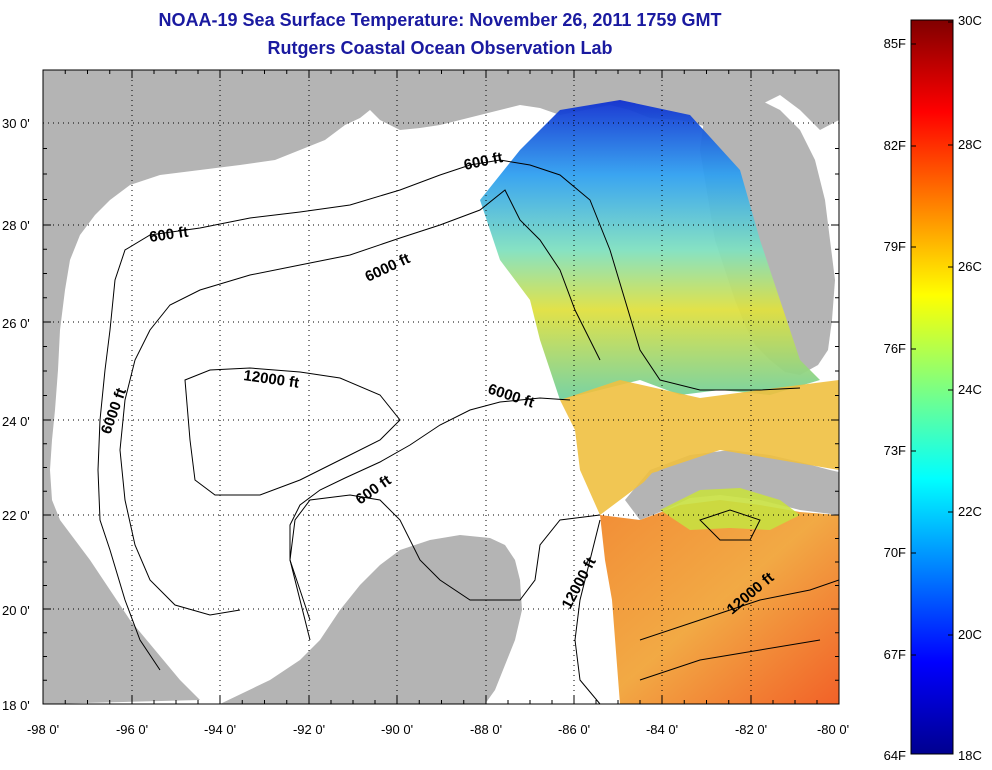 The width and height of the screenshot is (992, 770). What do you see at coordinates (16, 421) in the screenshot?
I see `lat-label: 24 0'` at bounding box center [16, 421].